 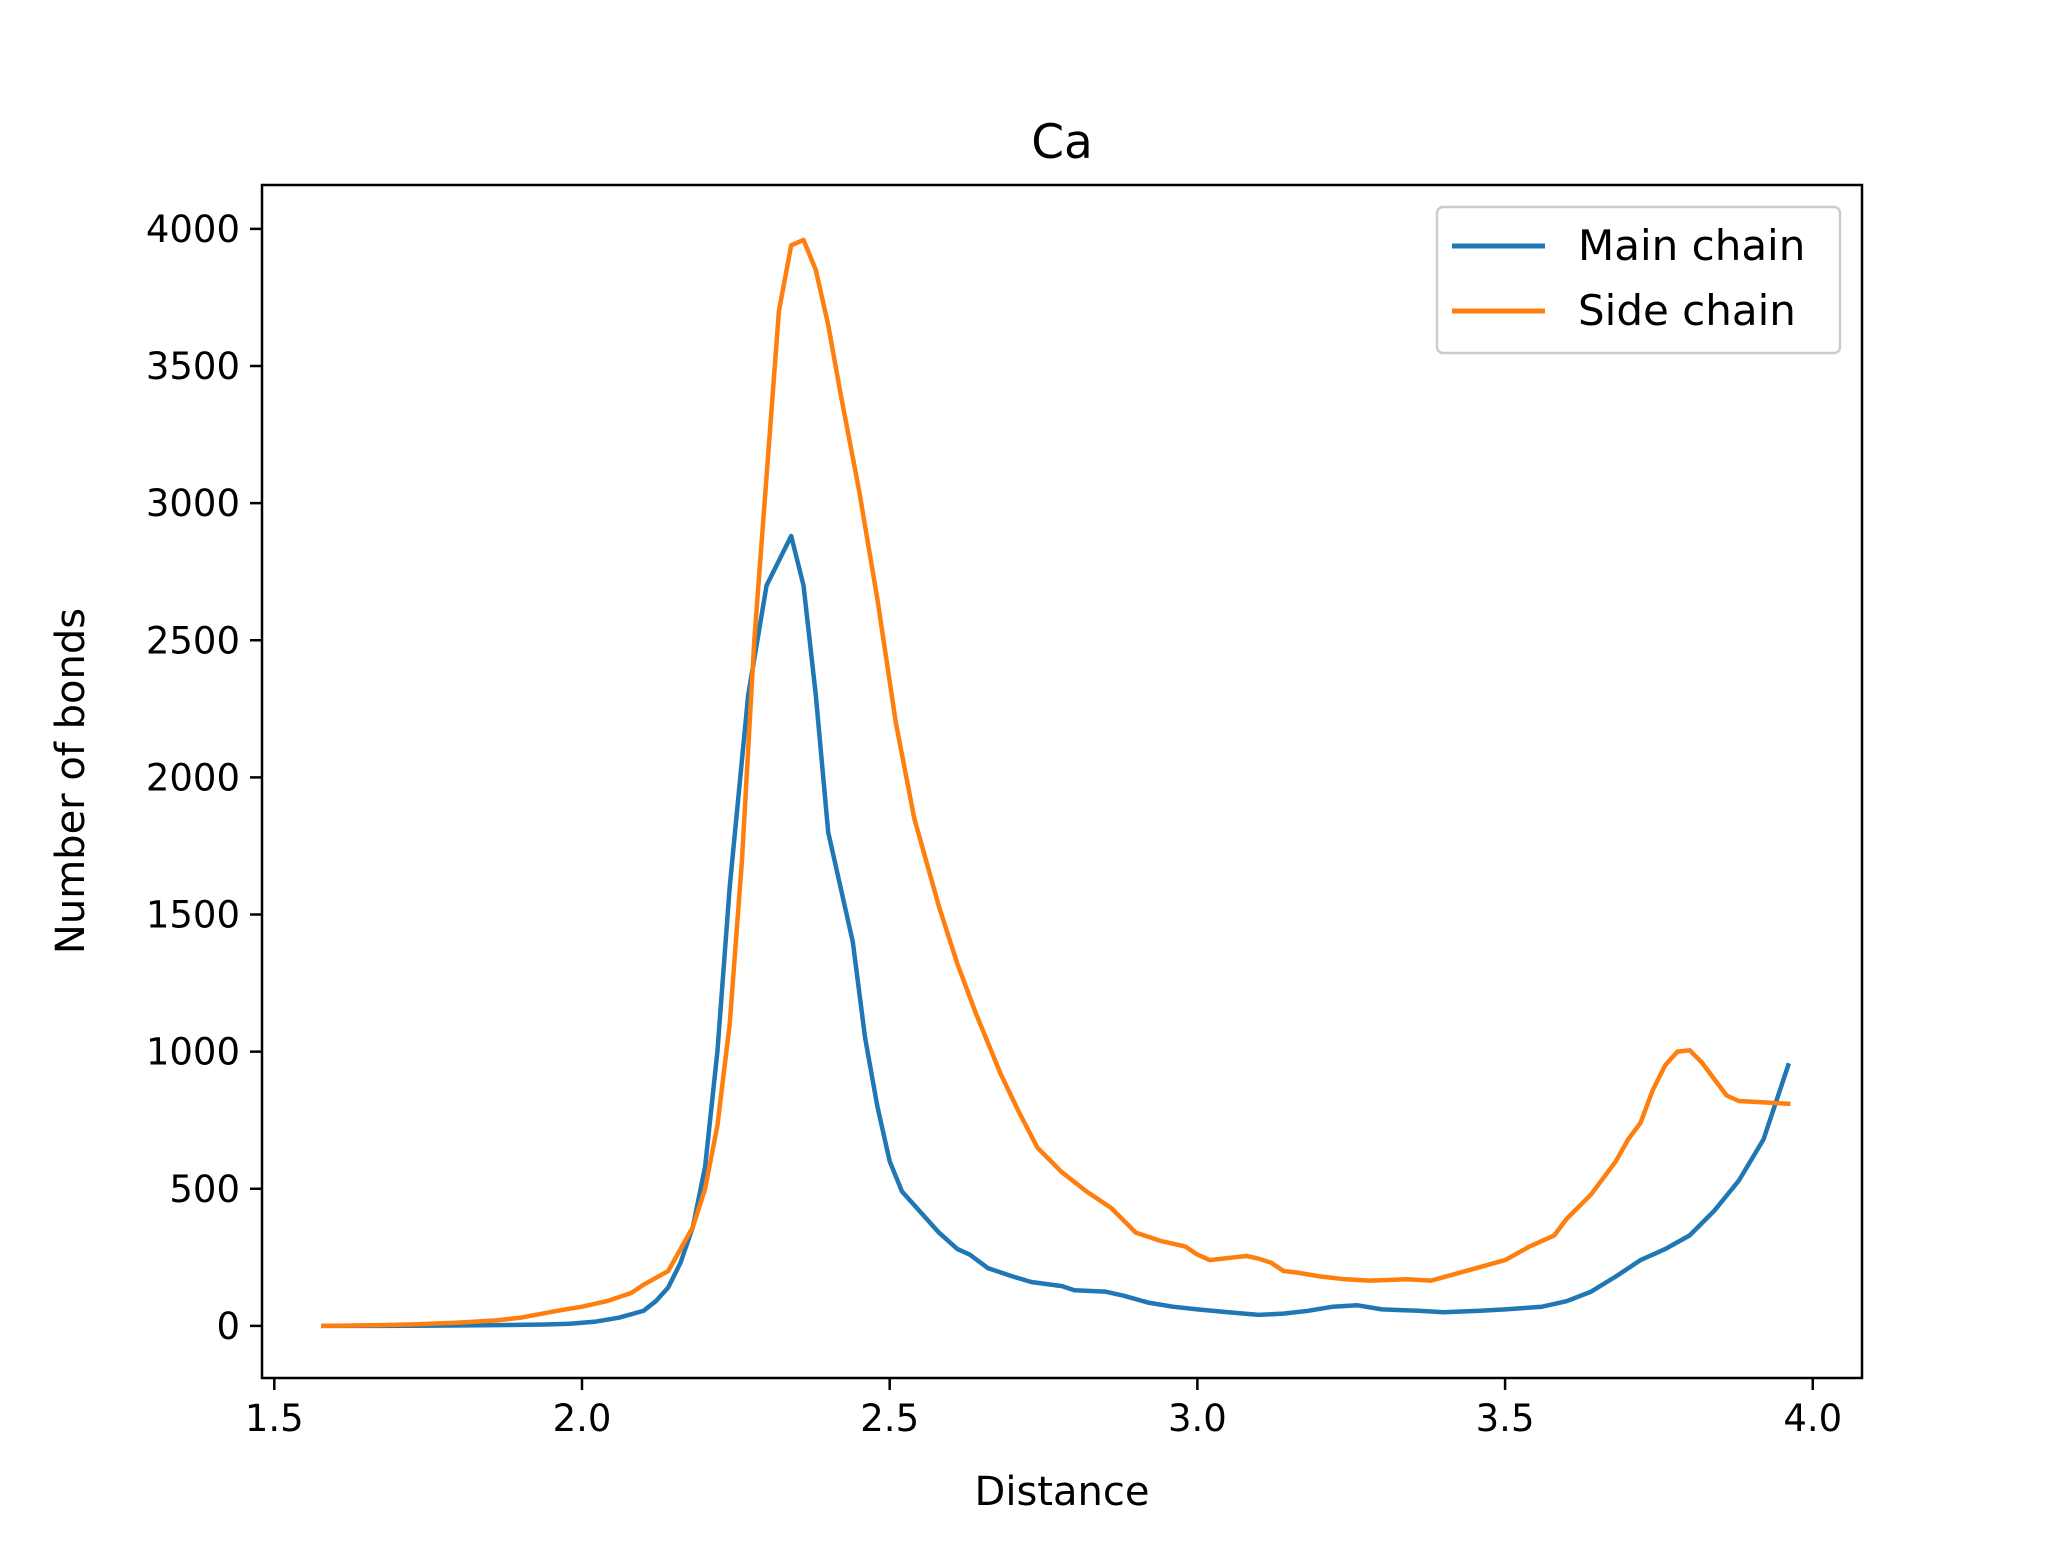 I want to click on y-axis-label: Number of bonds, so click(x=71, y=781).